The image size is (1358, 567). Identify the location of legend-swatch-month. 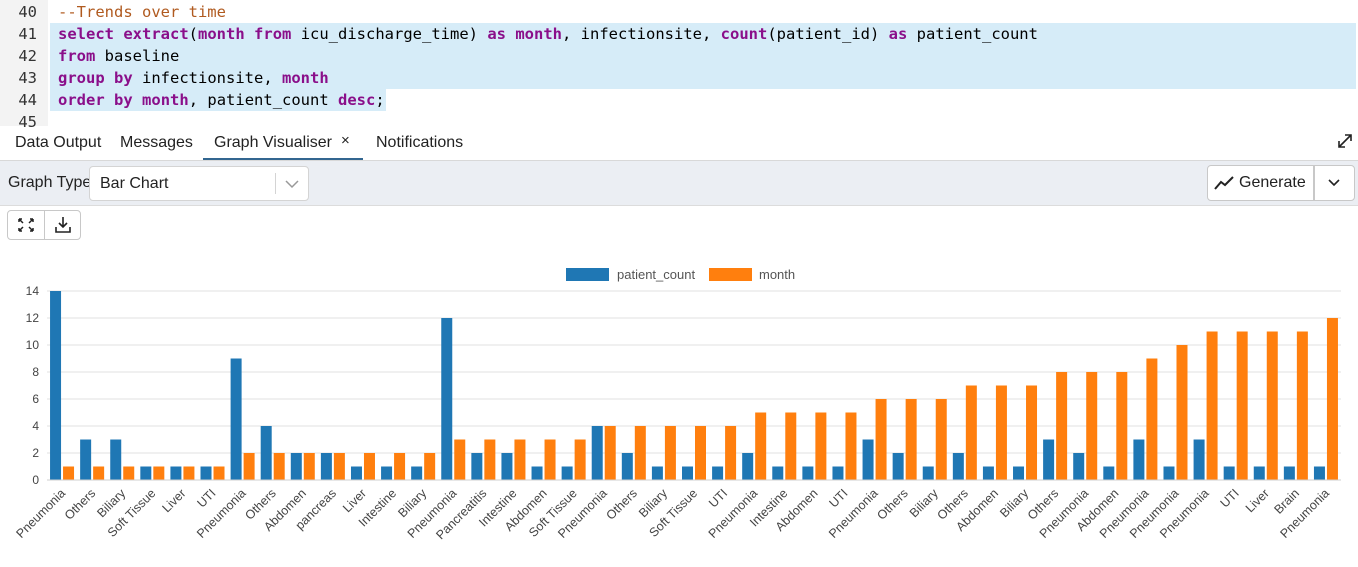
(730, 274).